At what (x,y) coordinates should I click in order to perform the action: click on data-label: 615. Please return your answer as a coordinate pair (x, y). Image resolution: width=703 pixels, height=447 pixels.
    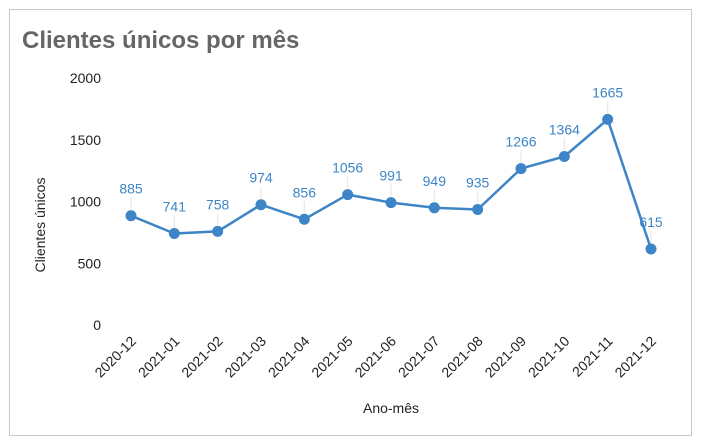
    Looking at the image, I should click on (651, 222).